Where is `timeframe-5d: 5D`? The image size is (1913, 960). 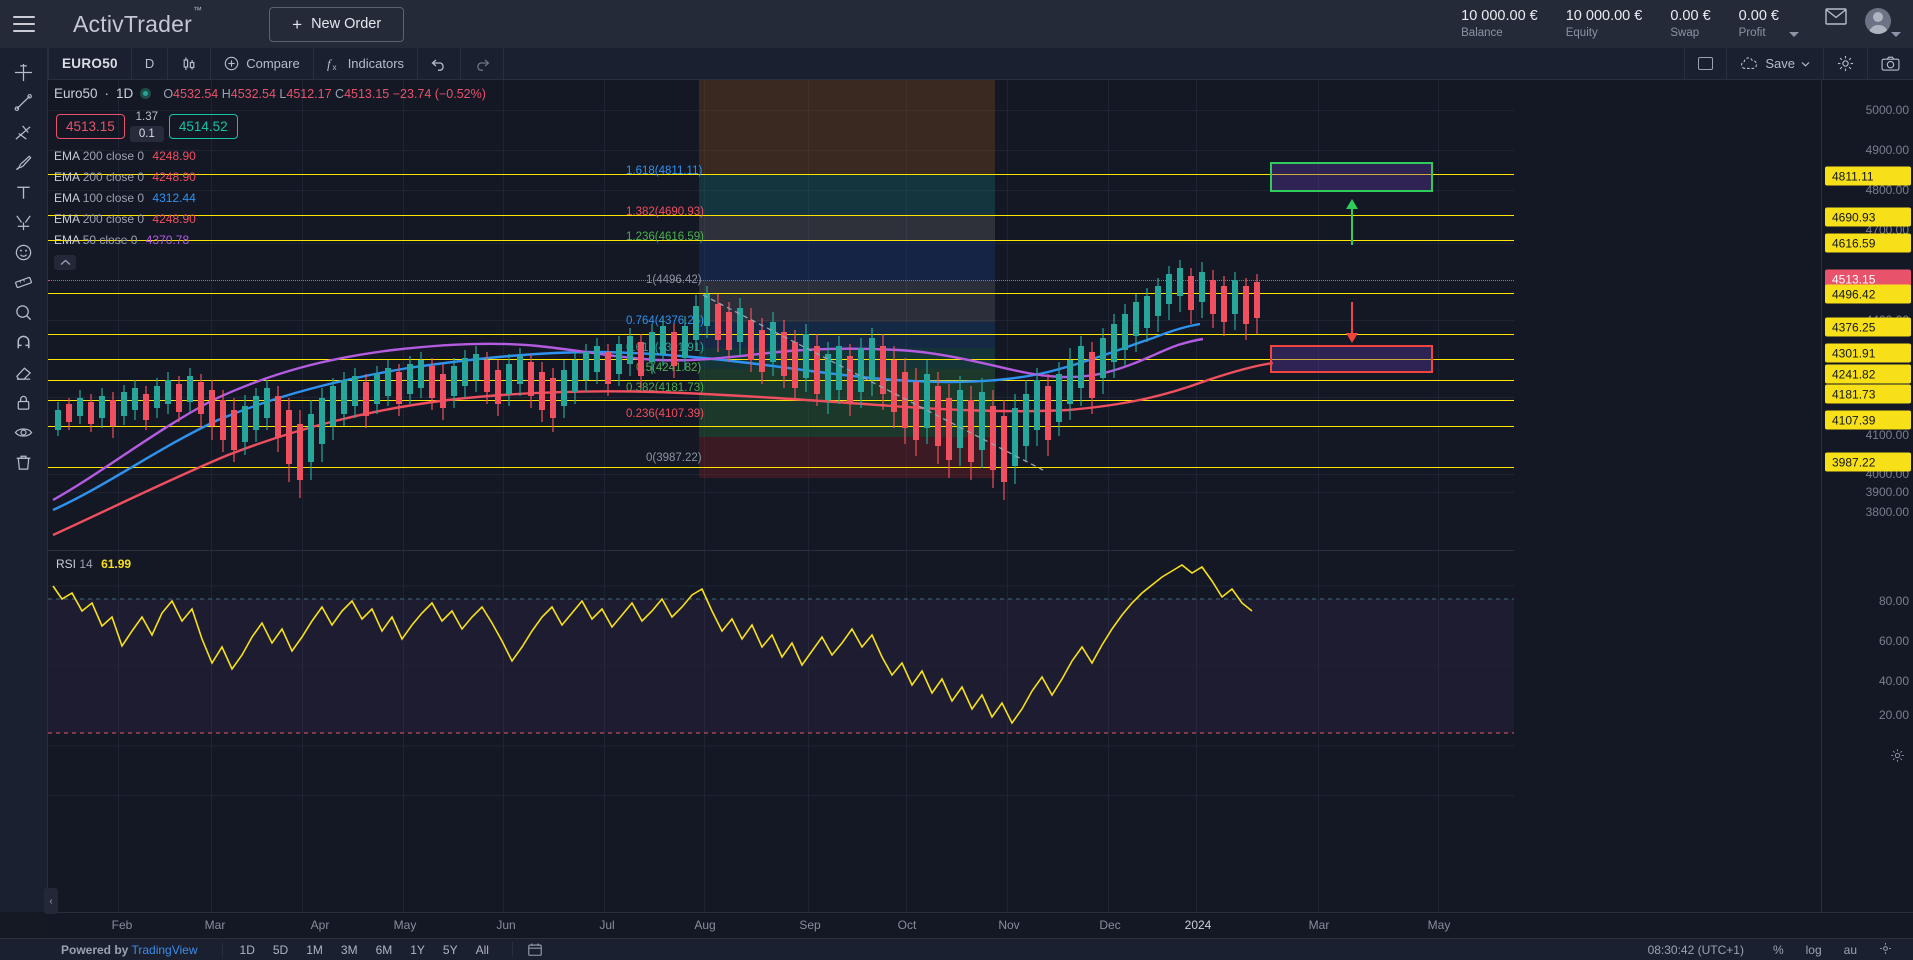 timeframe-5d: 5D is located at coordinates (280, 949).